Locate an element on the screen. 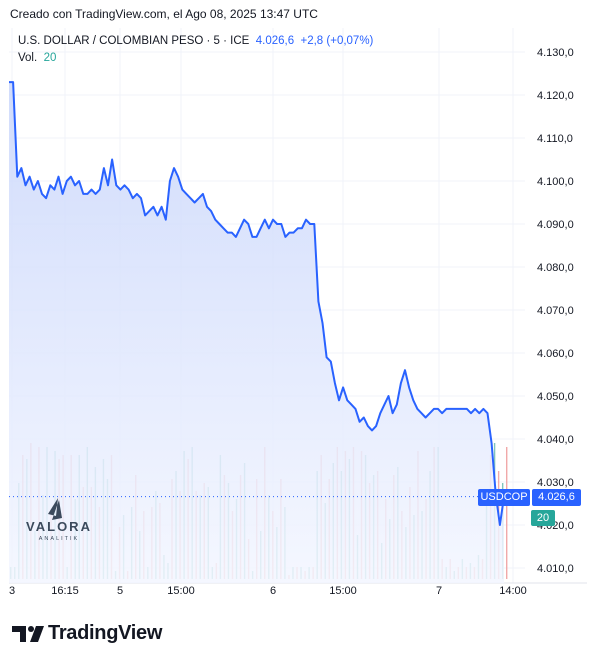  y-tick-label: 4.130,0 is located at coordinates (555, 53).